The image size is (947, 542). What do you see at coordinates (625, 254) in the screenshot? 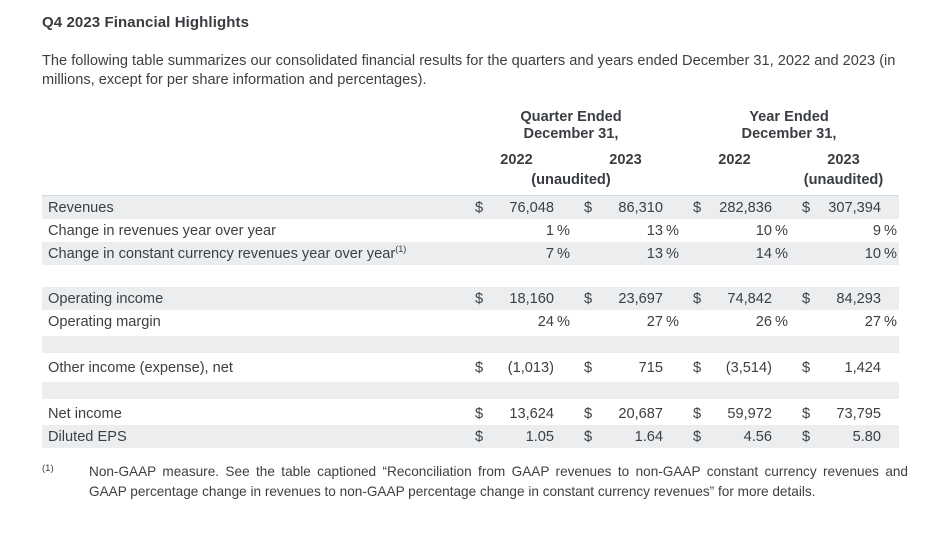
I see `cell-q2023: 13%` at bounding box center [625, 254].